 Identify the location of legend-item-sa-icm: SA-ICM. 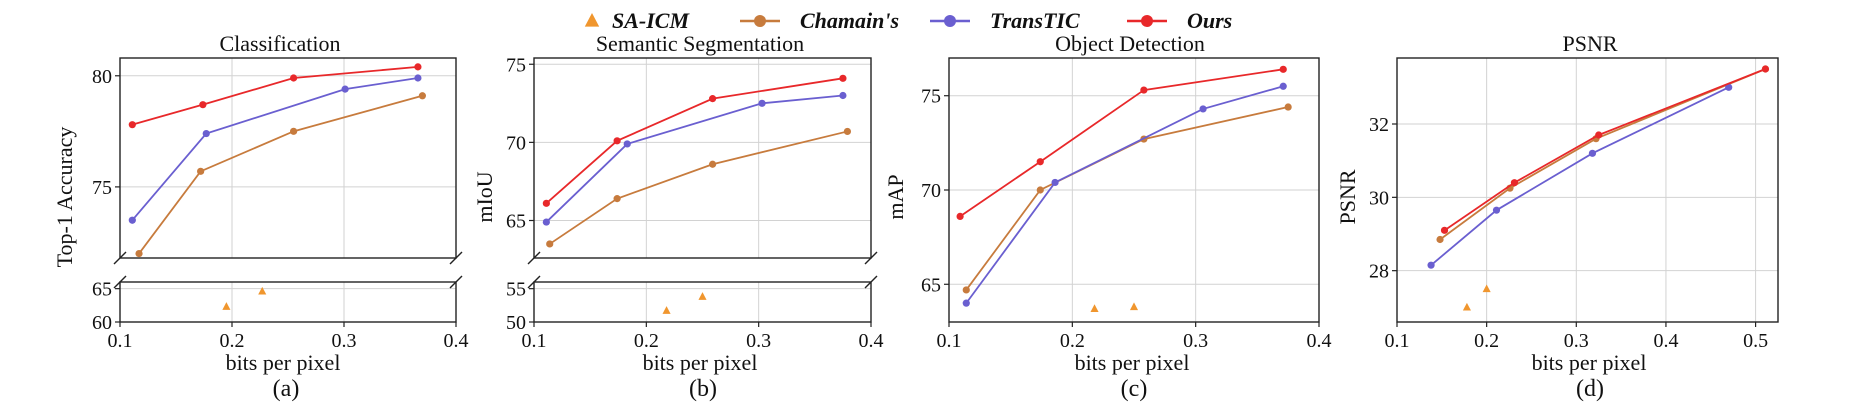
(637, 20).